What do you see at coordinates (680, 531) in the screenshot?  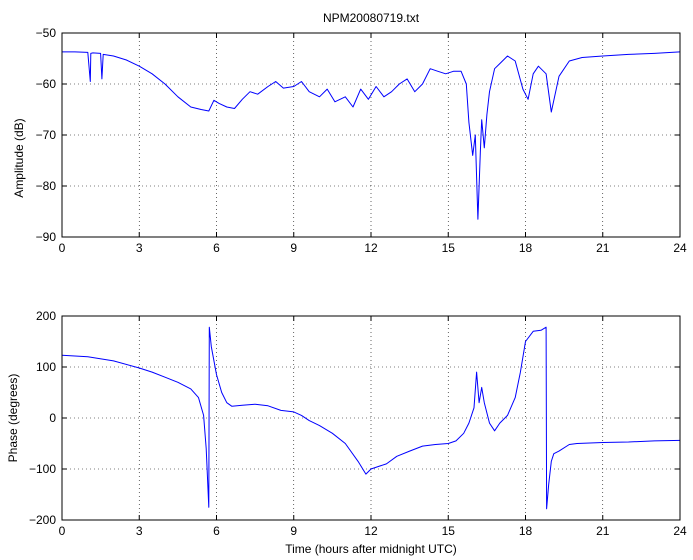 I see `phase-xtick-label: 24` at bounding box center [680, 531].